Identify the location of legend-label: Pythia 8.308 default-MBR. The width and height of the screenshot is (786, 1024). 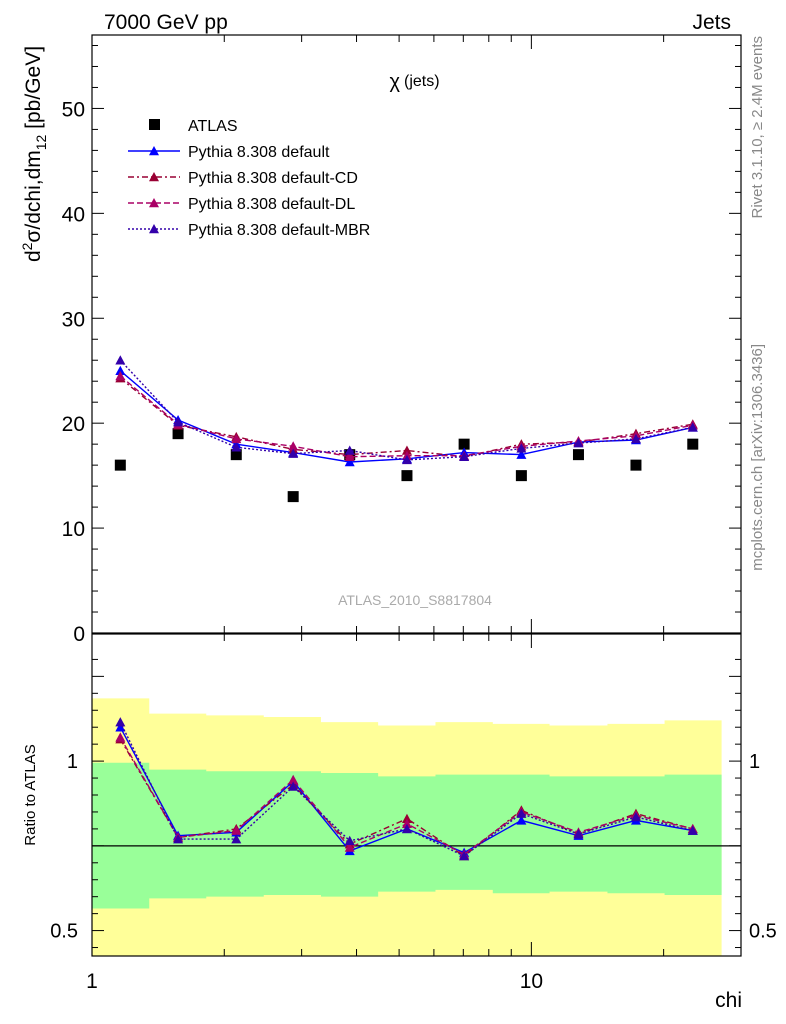
(279, 230).